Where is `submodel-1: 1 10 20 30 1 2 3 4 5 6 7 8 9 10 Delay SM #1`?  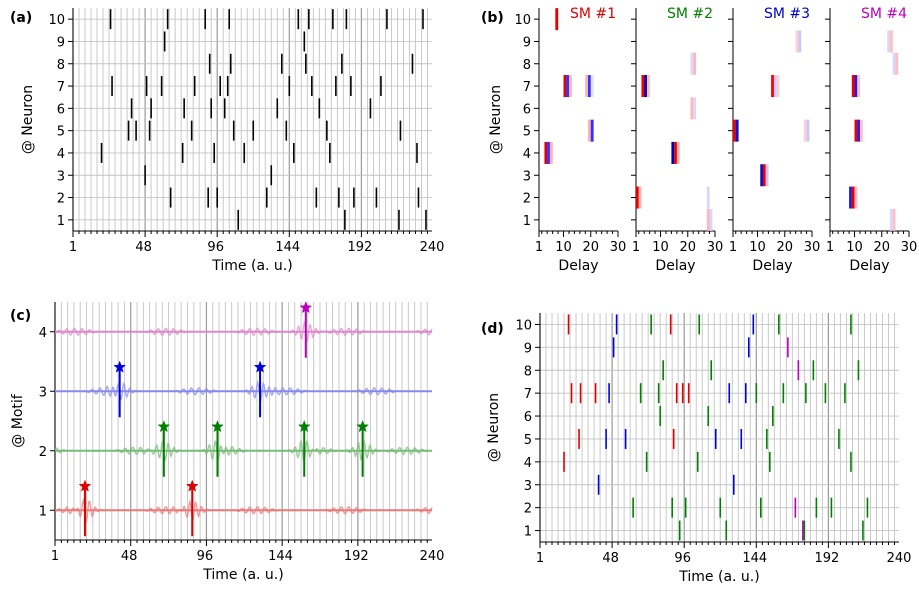
submodel-1: 1 10 20 30 1 2 3 4 5 6 7 8 9 10 Delay SM #1 is located at coordinates (570, 140).